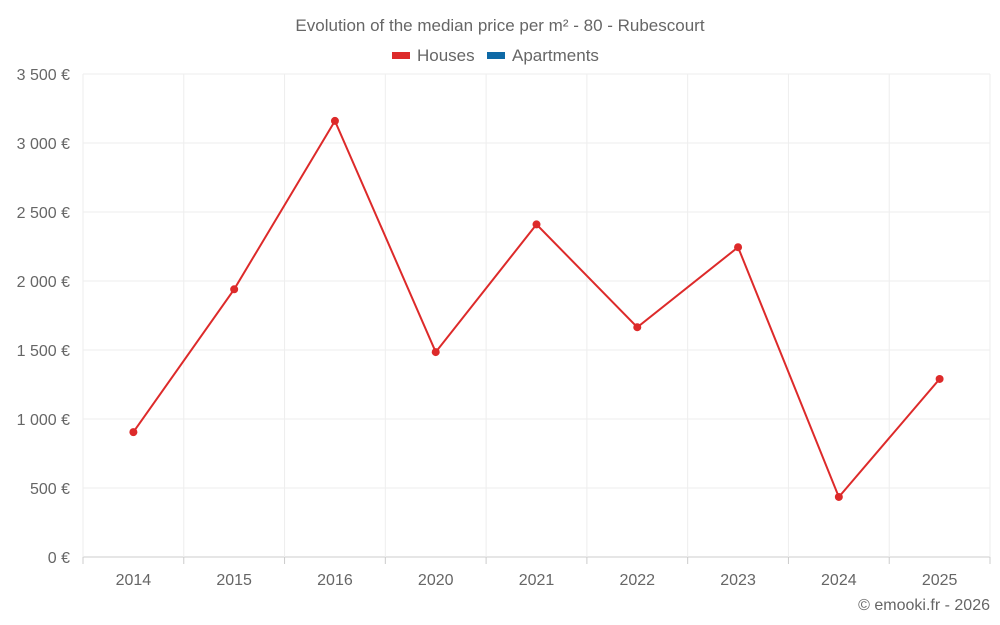 This screenshot has height=625, width=1000. What do you see at coordinates (738, 580) in the screenshot?
I see `x-tick-label: 2023` at bounding box center [738, 580].